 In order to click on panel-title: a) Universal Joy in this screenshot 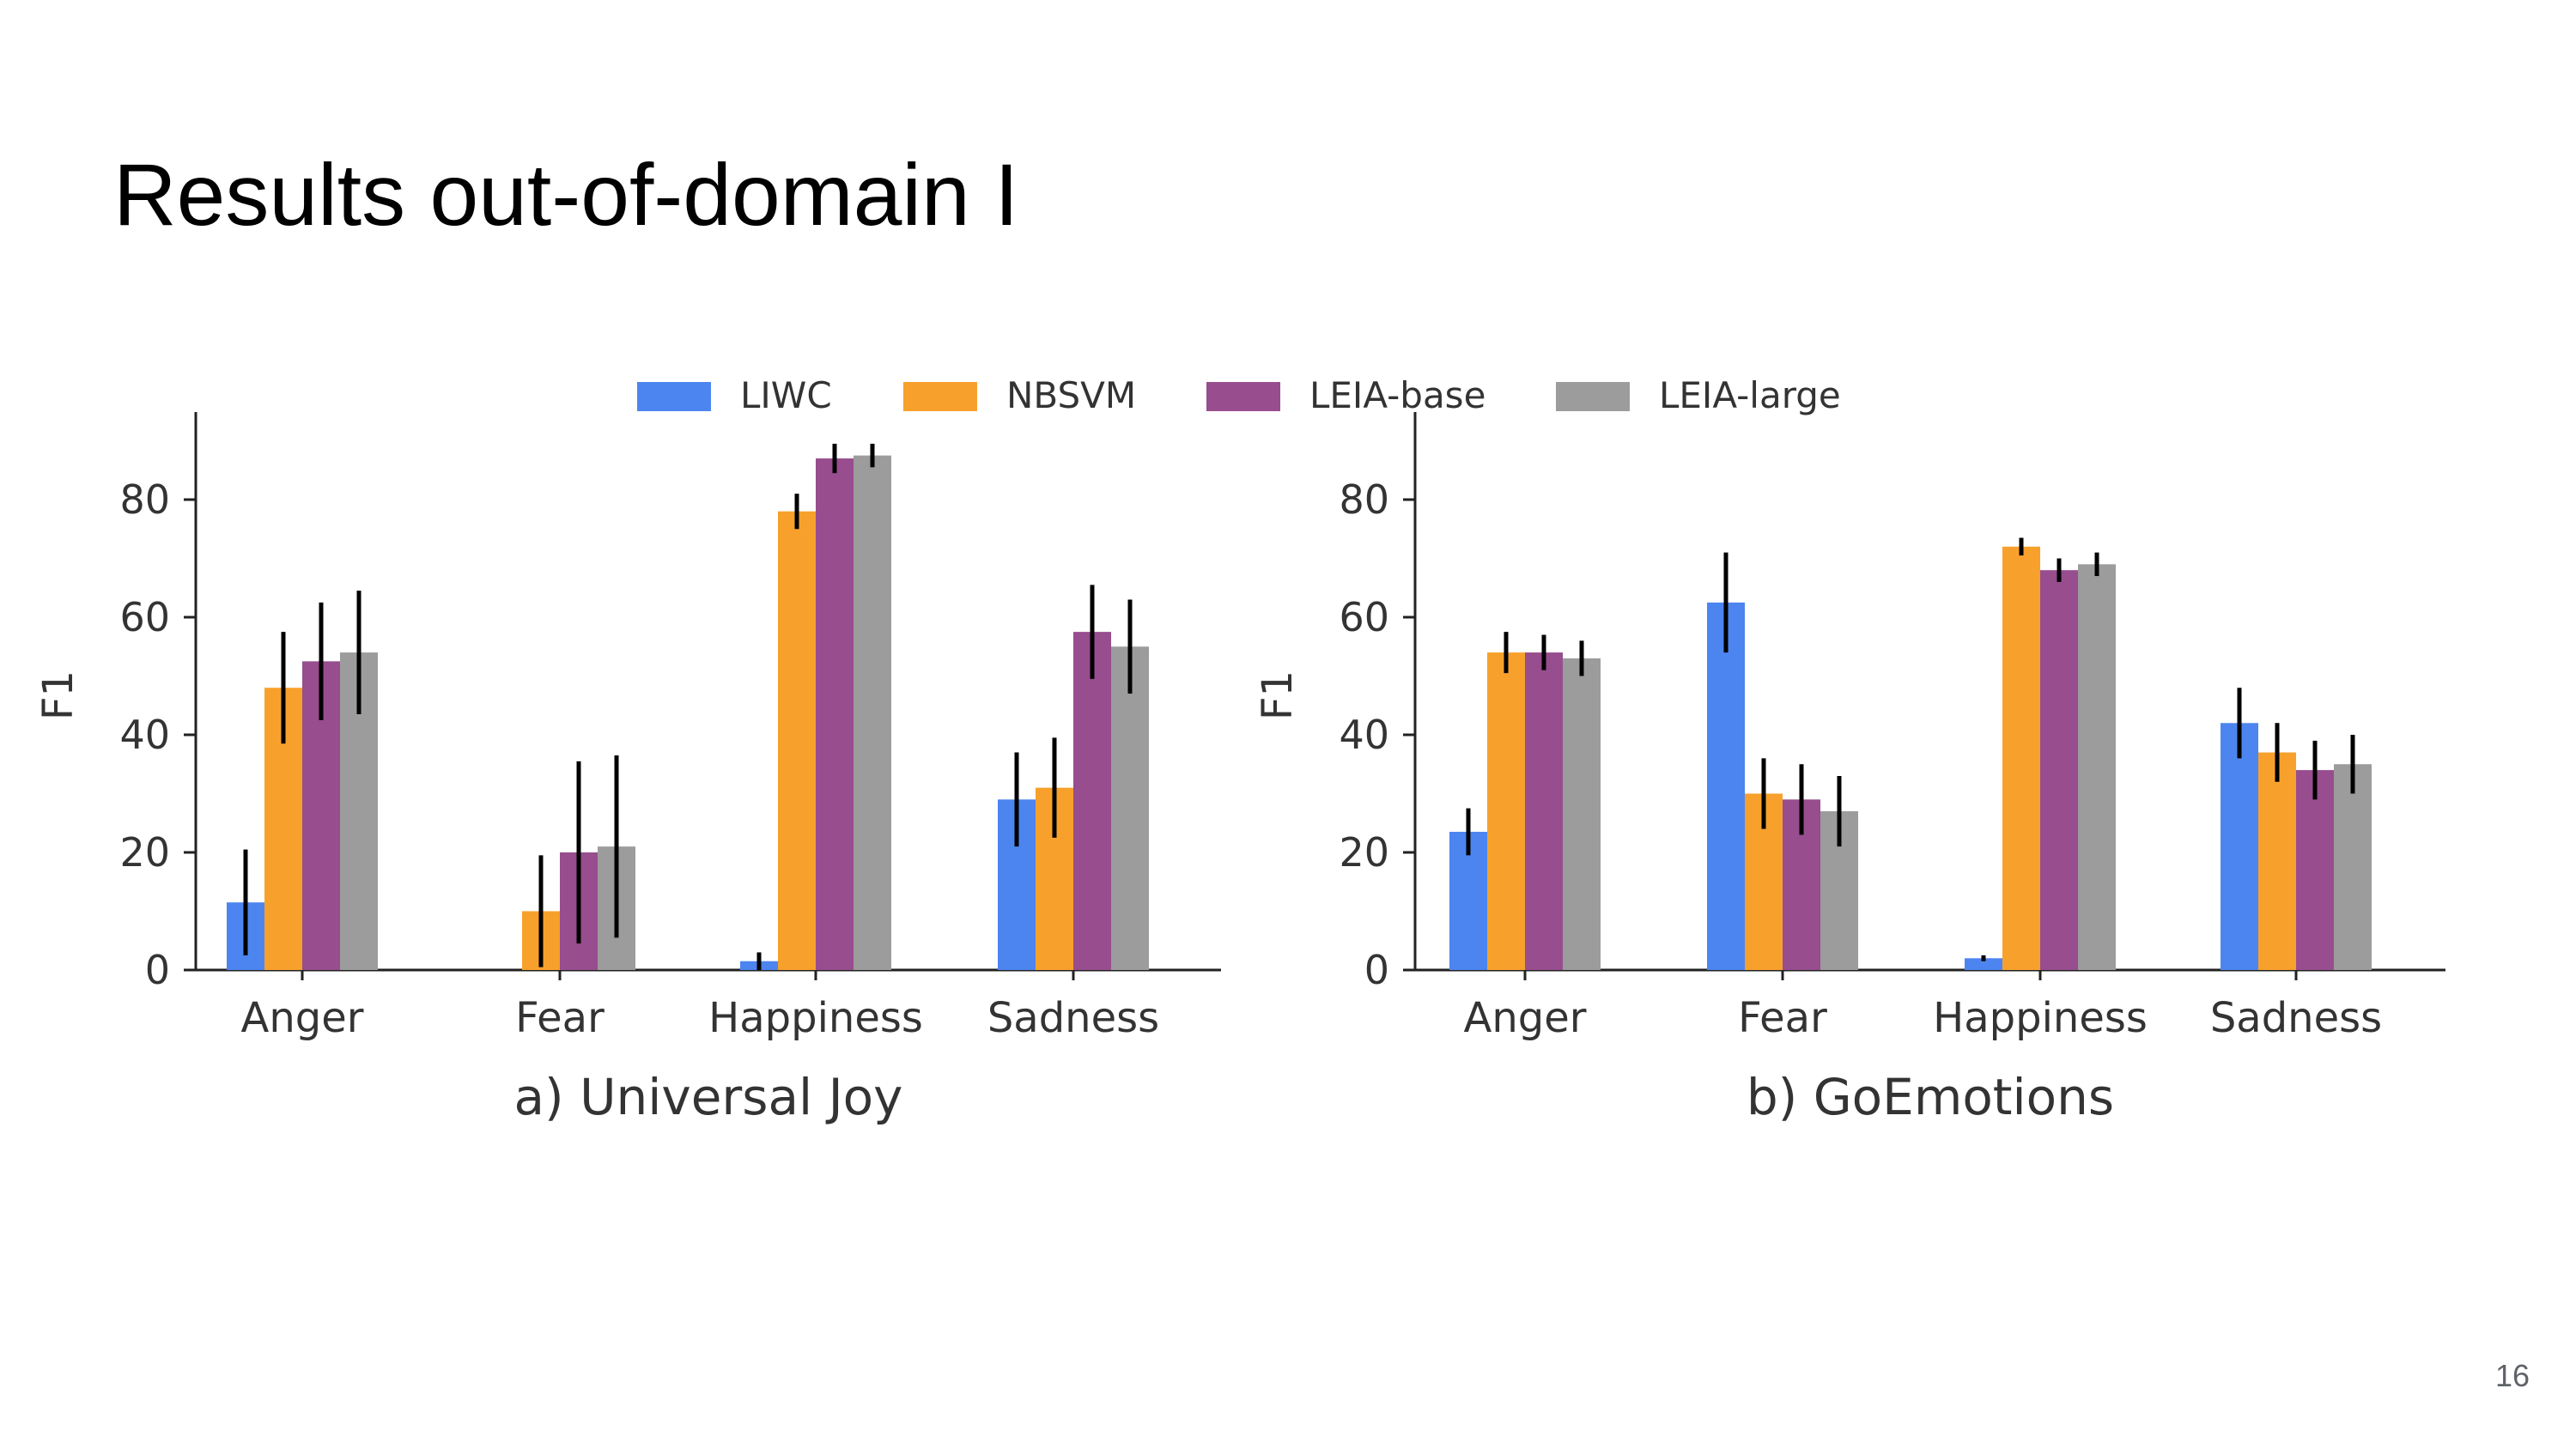, I will do `click(707, 1097)`.